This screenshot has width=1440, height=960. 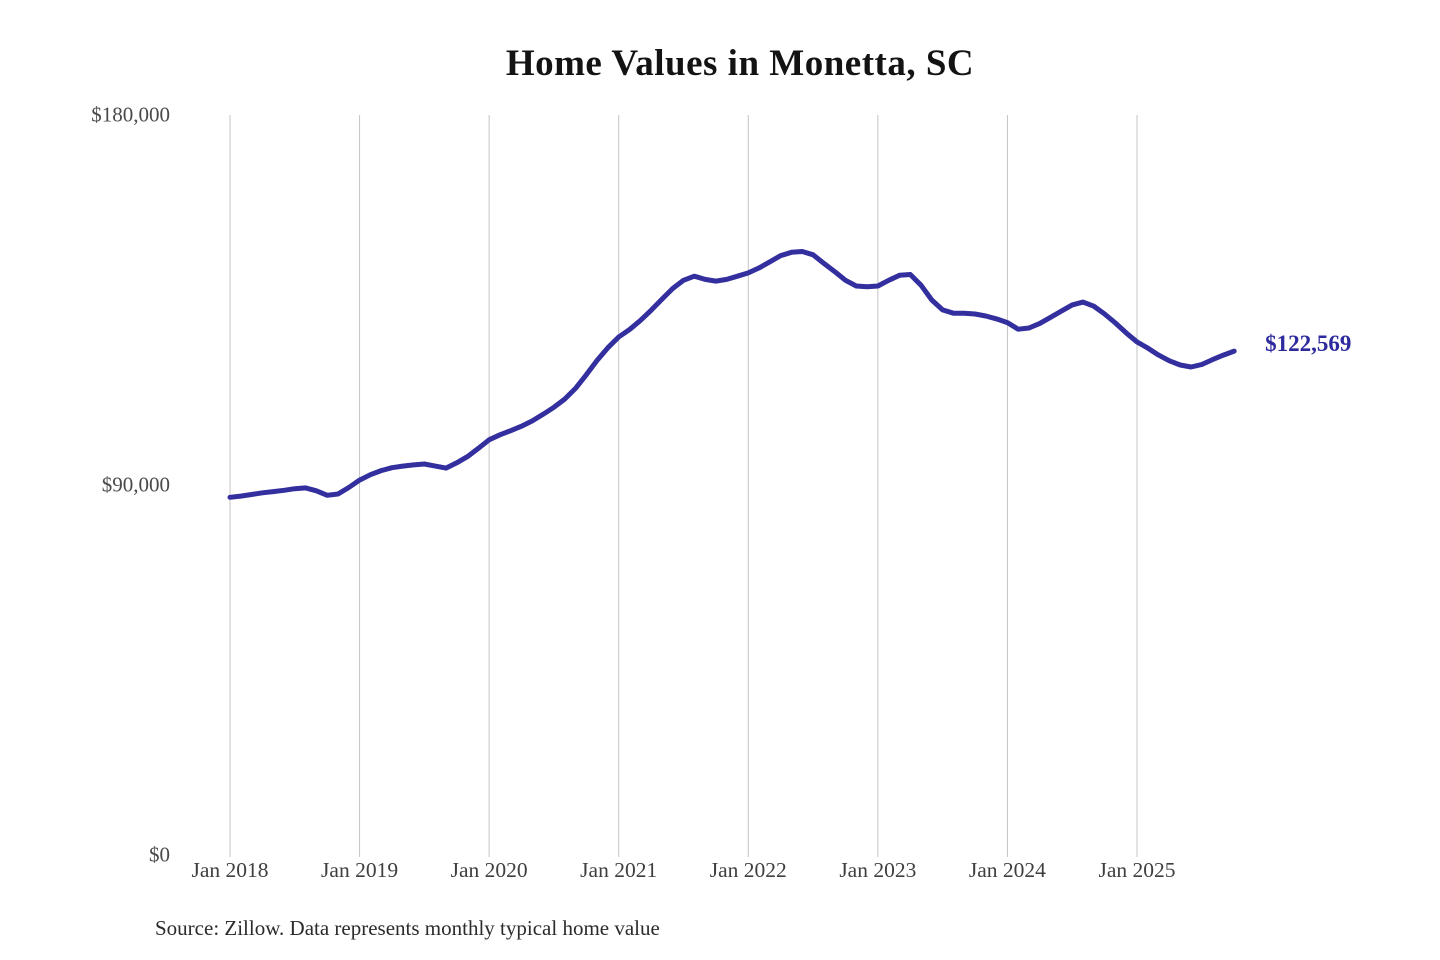 What do you see at coordinates (1137, 870) in the screenshot?
I see `x-axis-label: Jan 2025` at bounding box center [1137, 870].